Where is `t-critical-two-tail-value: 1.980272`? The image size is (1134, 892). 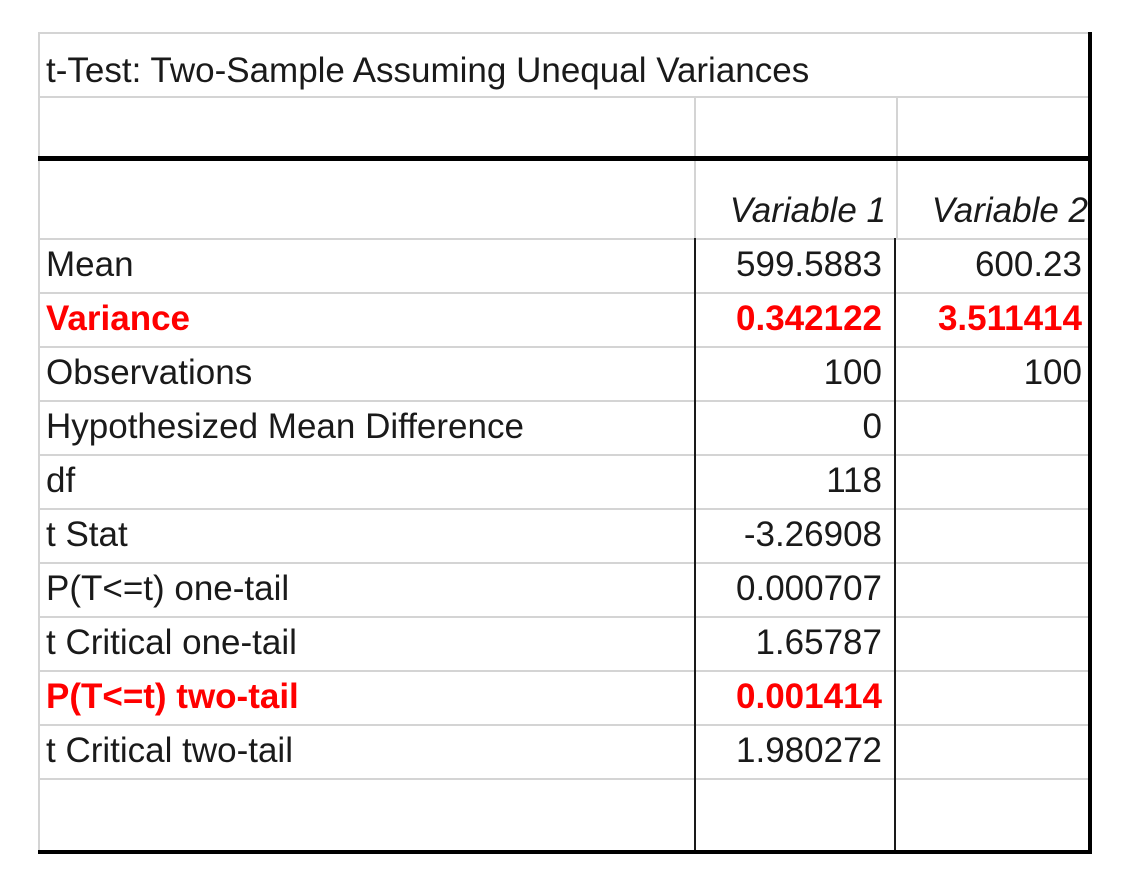
t-critical-two-tail-value: 1.980272 is located at coordinates (809, 750).